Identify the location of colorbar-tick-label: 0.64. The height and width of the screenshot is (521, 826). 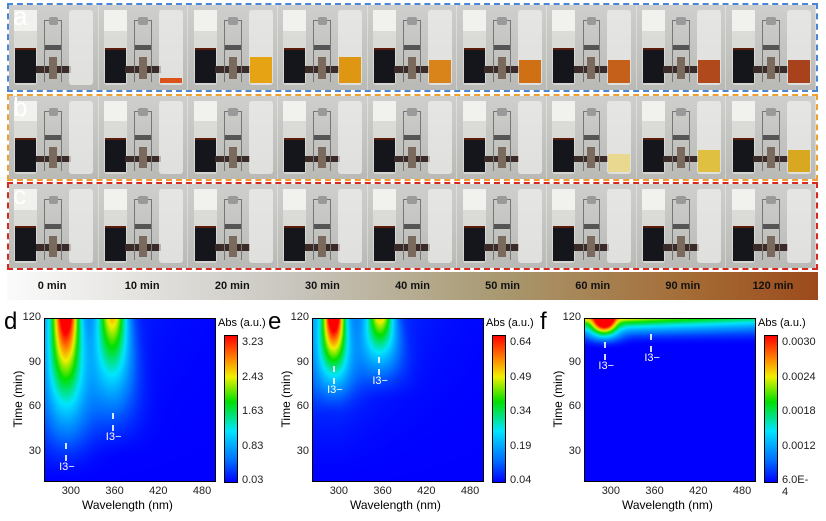
(521, 342).